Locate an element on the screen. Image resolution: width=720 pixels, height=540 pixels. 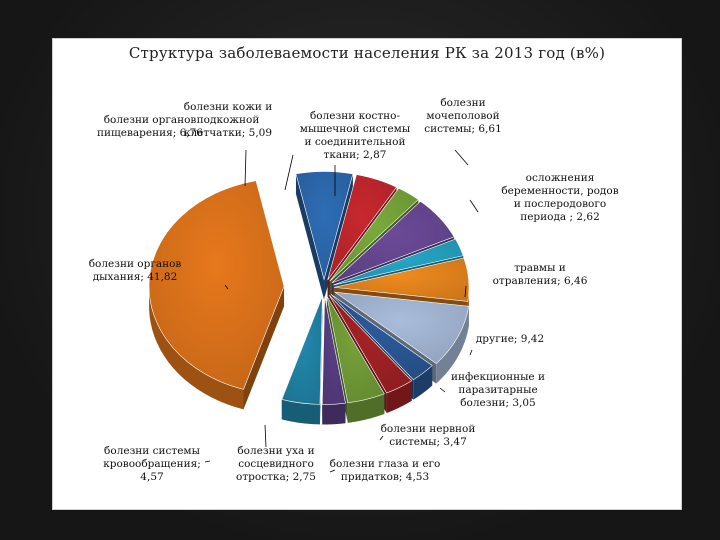
slice-label: болезни кожи и подкожной клетчатки; 5,09 is located at coordinates (228, 120).